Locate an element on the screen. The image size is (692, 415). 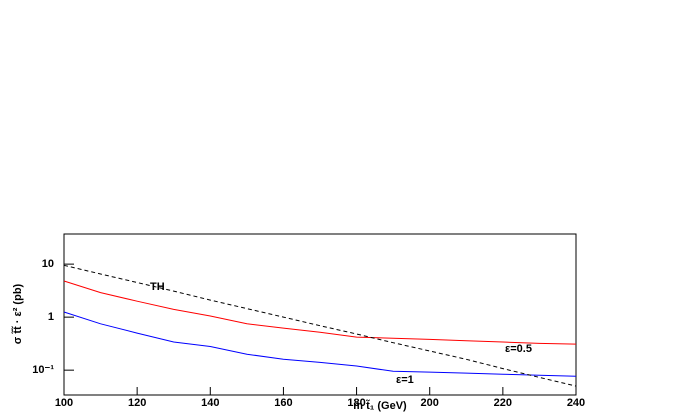
x-tick-label: 160 is located at coordinates (283, 403).